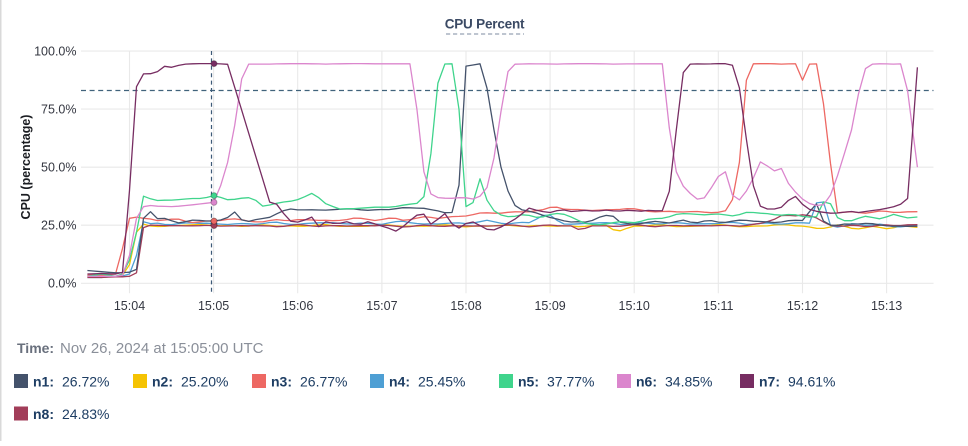 The width and height of the screenshot is (968, 446). What do you see at coordinates (162, 348) in the screenshot?
I see `svg-text: Nov 26, 2024 at 15:05:00 UTC` at bounding box center [162, 348].